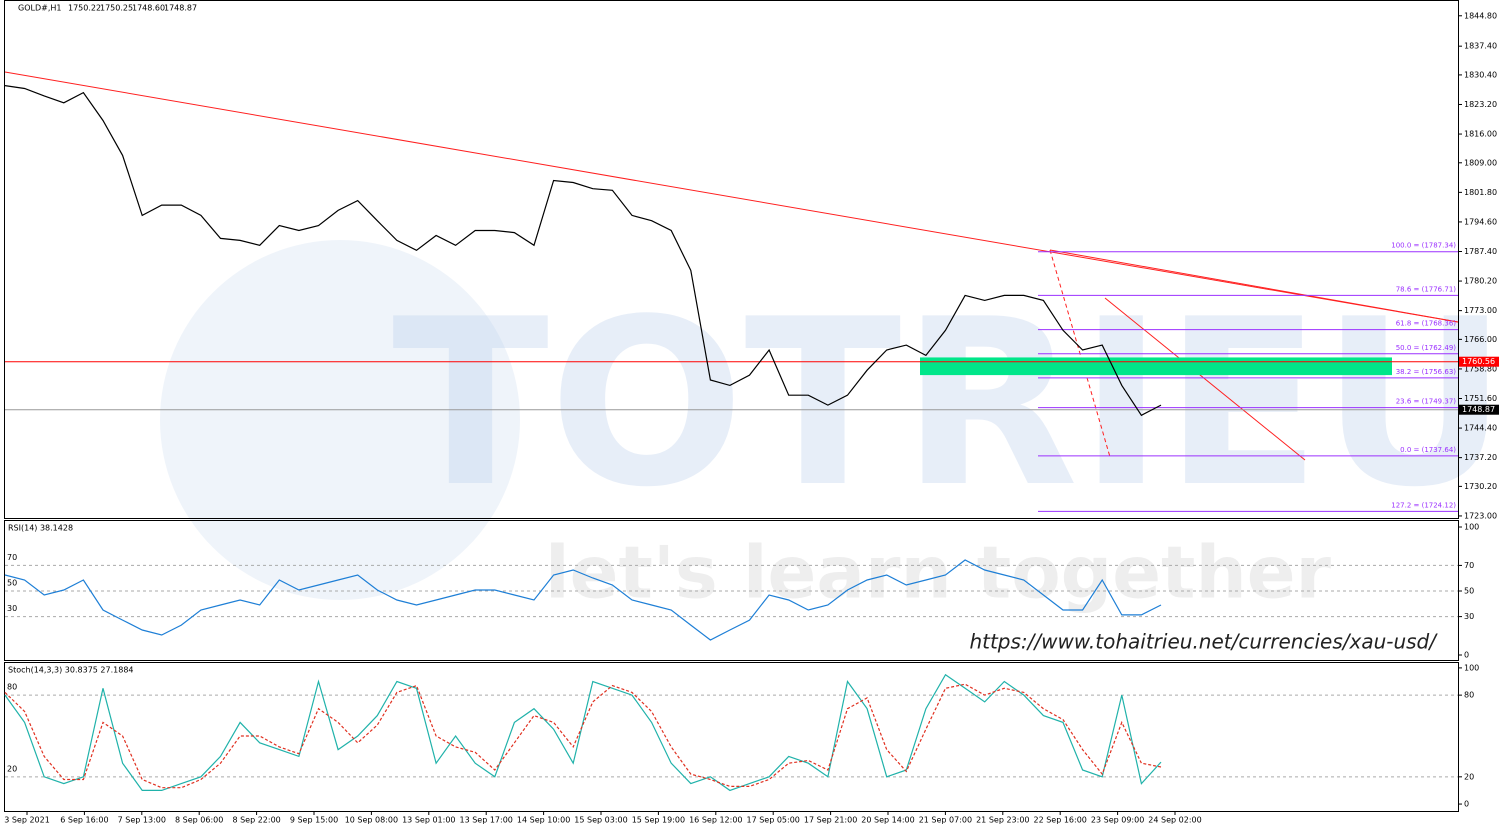 Image resolution: width=1500 pixels, height=828 pixels. I want to click on y-tick-label: 30, so click(1469, 616).